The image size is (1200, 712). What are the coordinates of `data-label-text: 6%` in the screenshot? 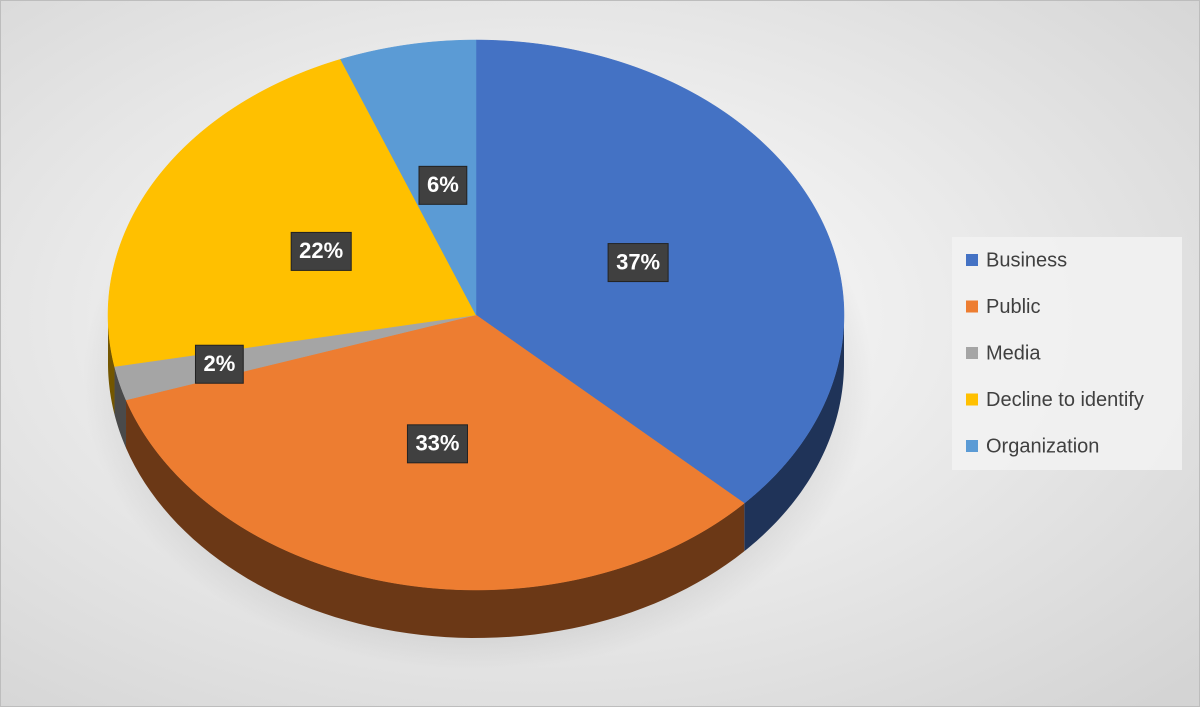 It's located at (443, 184).